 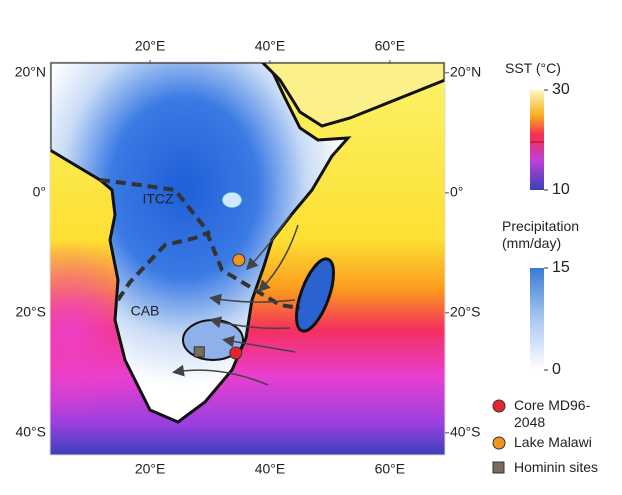 I want to click on sst-colorbar, so click(x=537, y=140).